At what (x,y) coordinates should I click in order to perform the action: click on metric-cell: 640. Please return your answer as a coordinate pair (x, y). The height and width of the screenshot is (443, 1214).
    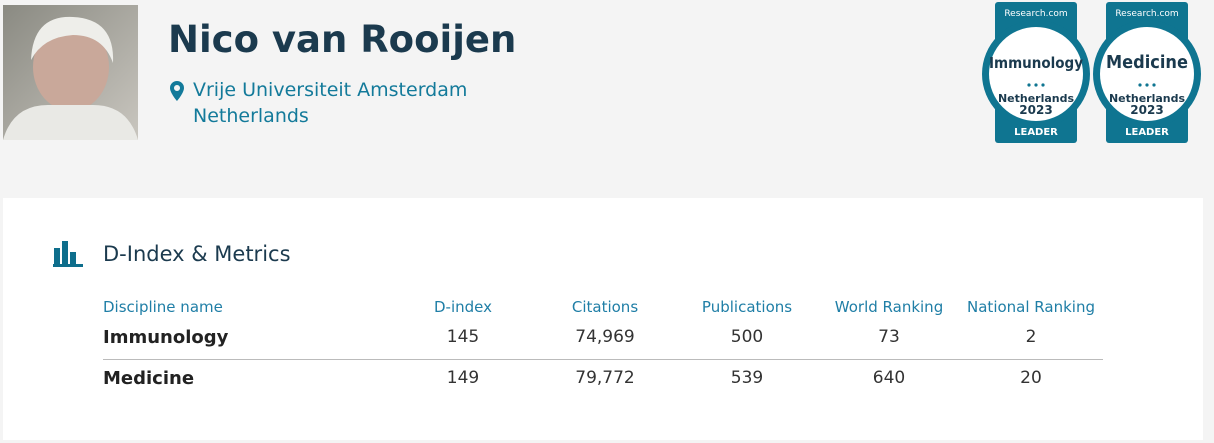
    Looking at the image, I should click on (889, 378).